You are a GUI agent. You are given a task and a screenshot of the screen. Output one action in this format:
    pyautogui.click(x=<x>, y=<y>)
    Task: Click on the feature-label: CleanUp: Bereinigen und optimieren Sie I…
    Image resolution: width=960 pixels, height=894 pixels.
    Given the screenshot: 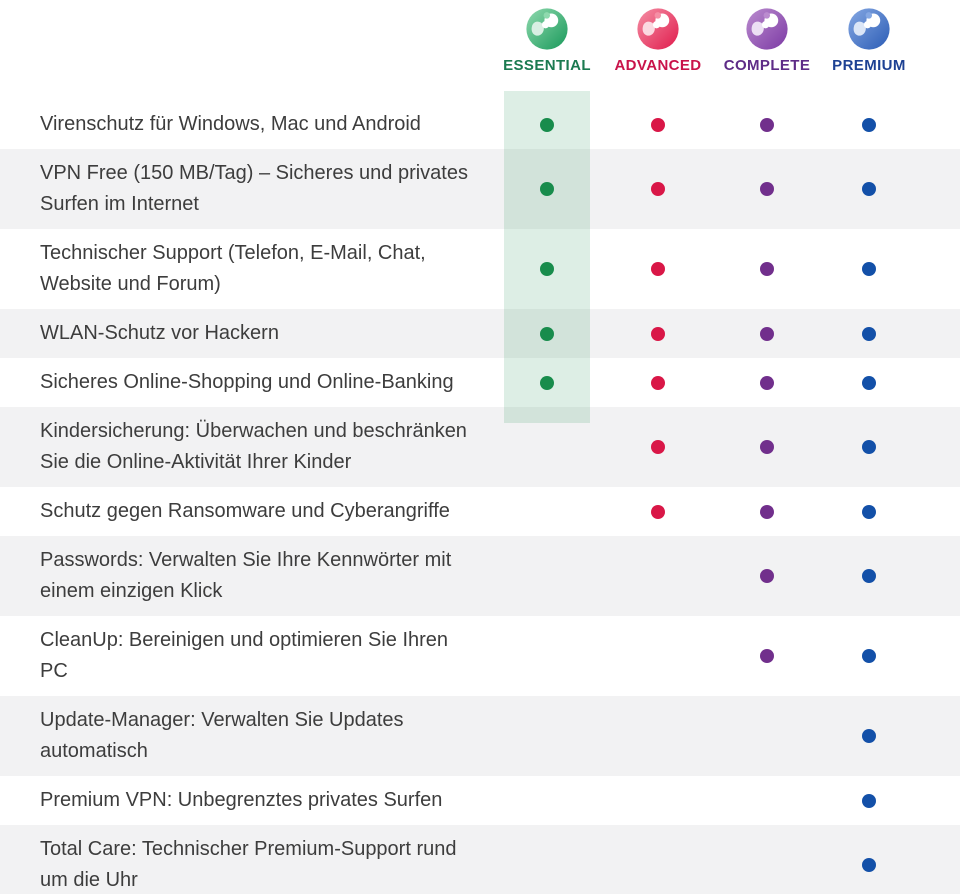 What is the action you would take?
    pyautogui.click(x=244, y=655)
    